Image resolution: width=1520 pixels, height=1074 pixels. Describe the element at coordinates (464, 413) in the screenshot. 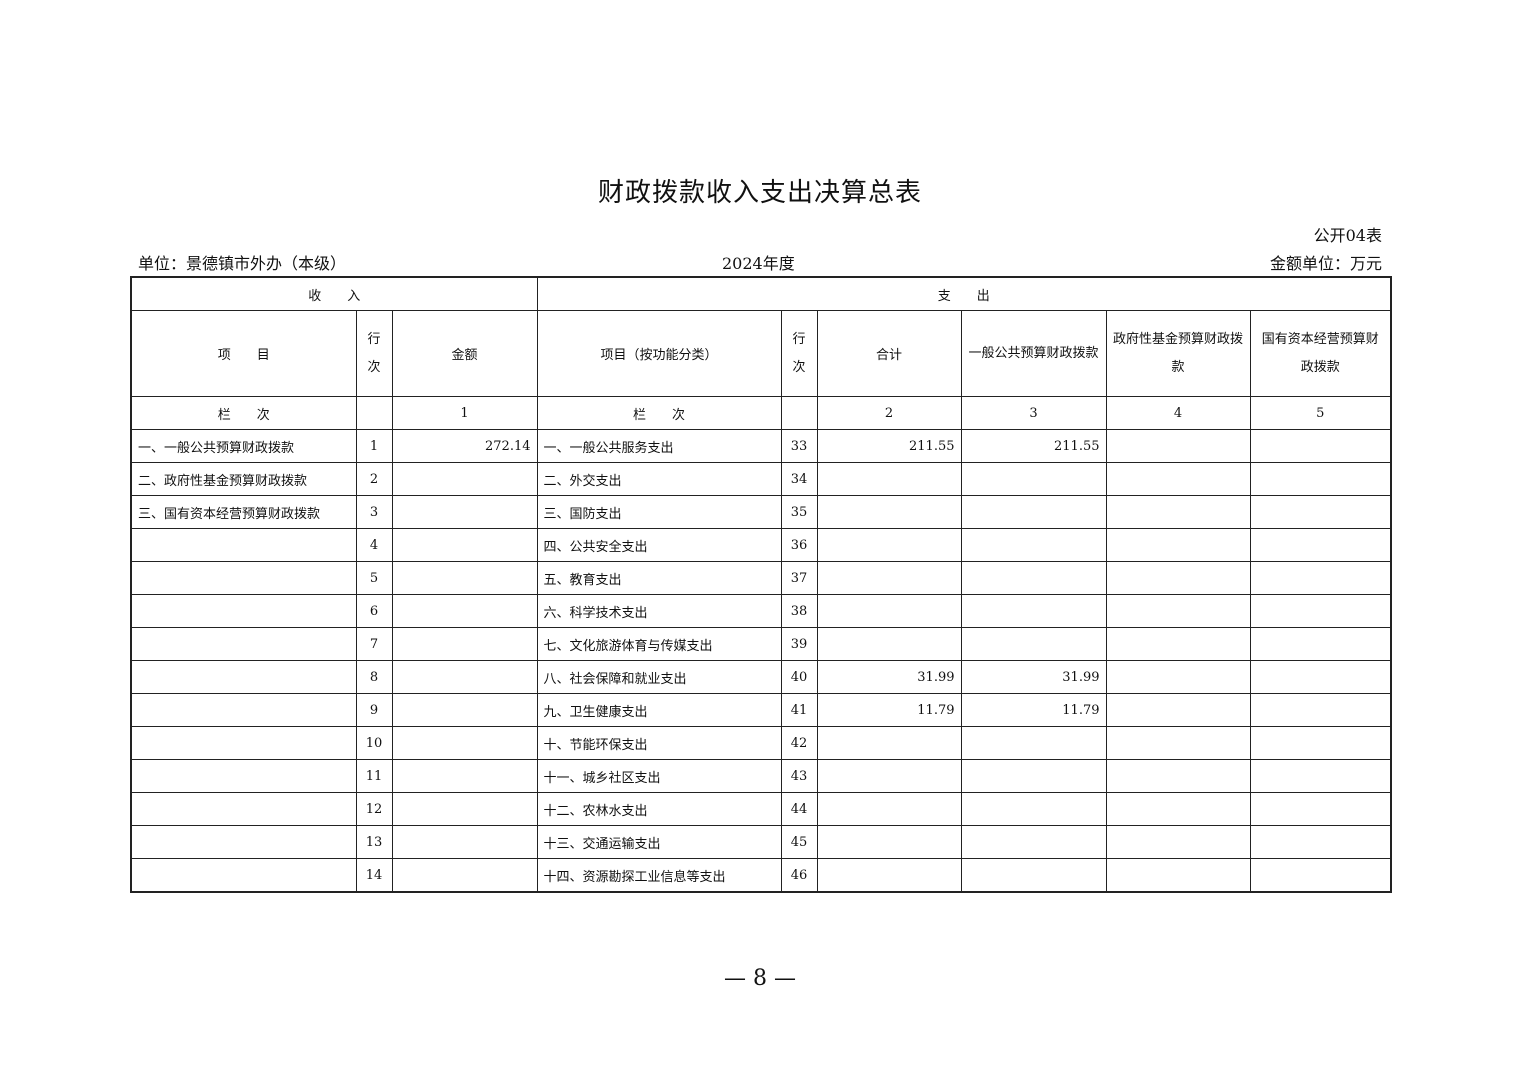

I see `col-number: 1` at that location.